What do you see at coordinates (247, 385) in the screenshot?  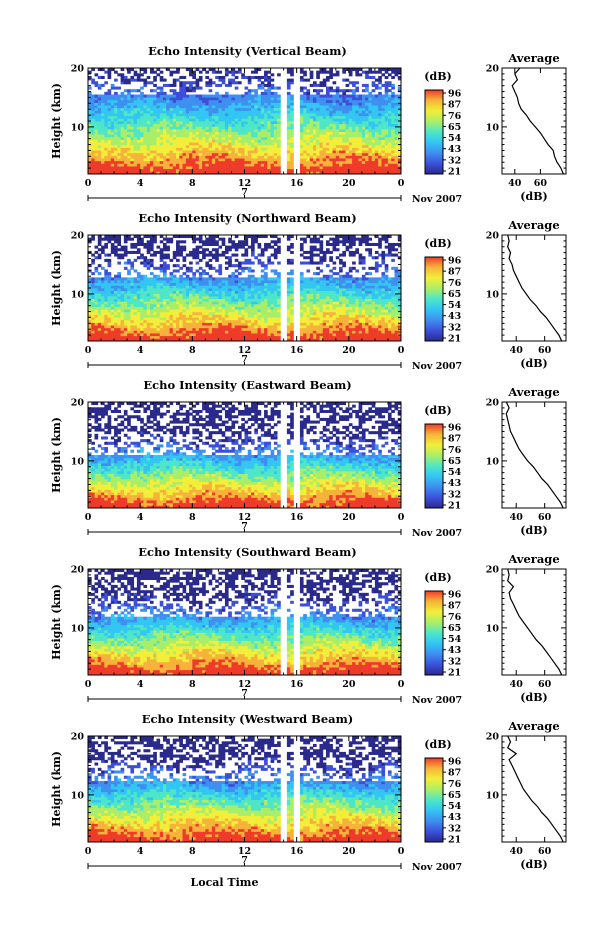 I see `panel-title: Echo Intensity (Eastward Beam)` at bounding box center [247, 385].